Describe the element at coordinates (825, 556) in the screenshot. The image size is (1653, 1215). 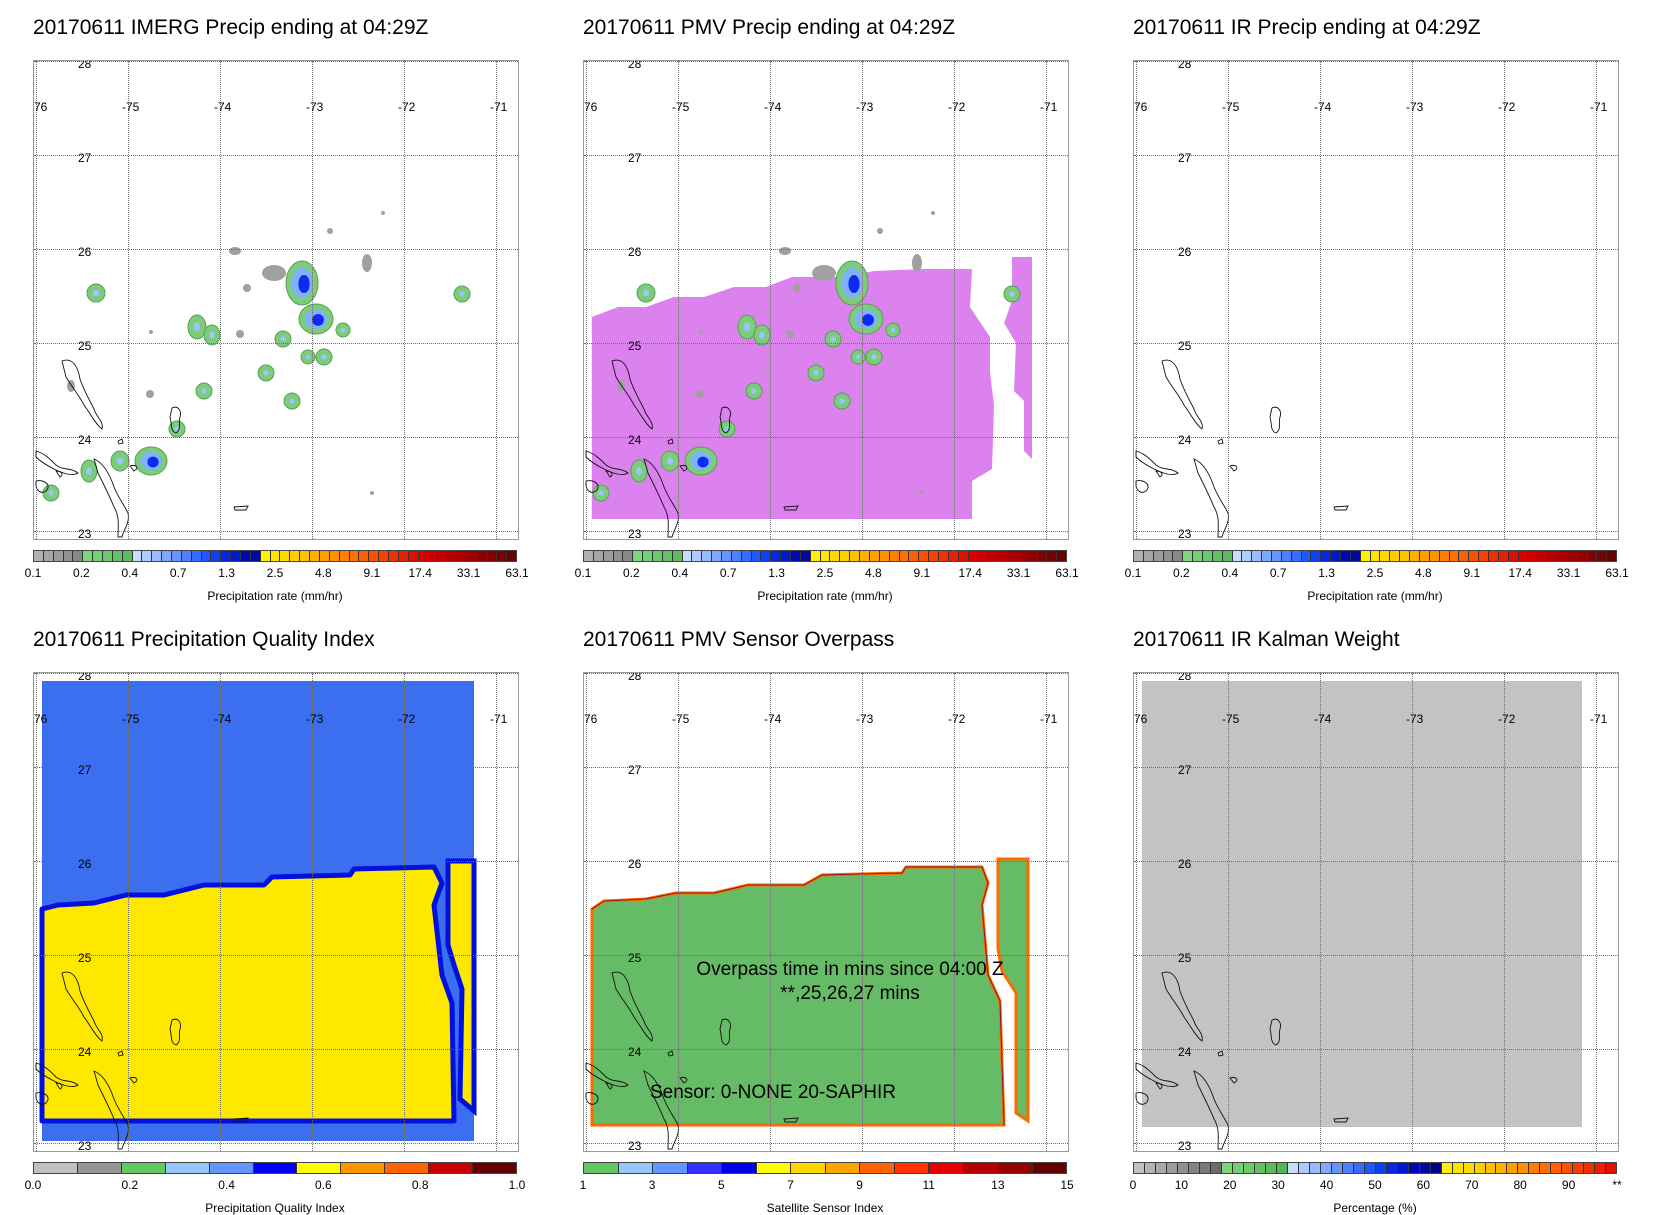
I see `precip-colorbar` at that location.